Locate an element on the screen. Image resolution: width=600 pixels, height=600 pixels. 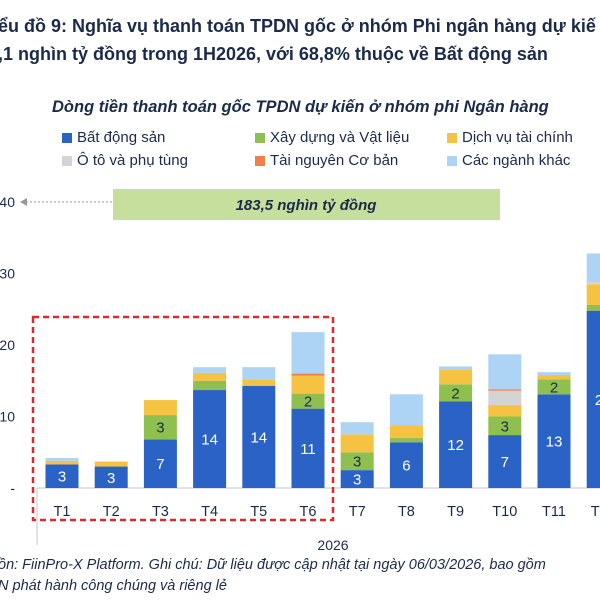
x-axis-label: 2026 is located at coordinates (332, 545).